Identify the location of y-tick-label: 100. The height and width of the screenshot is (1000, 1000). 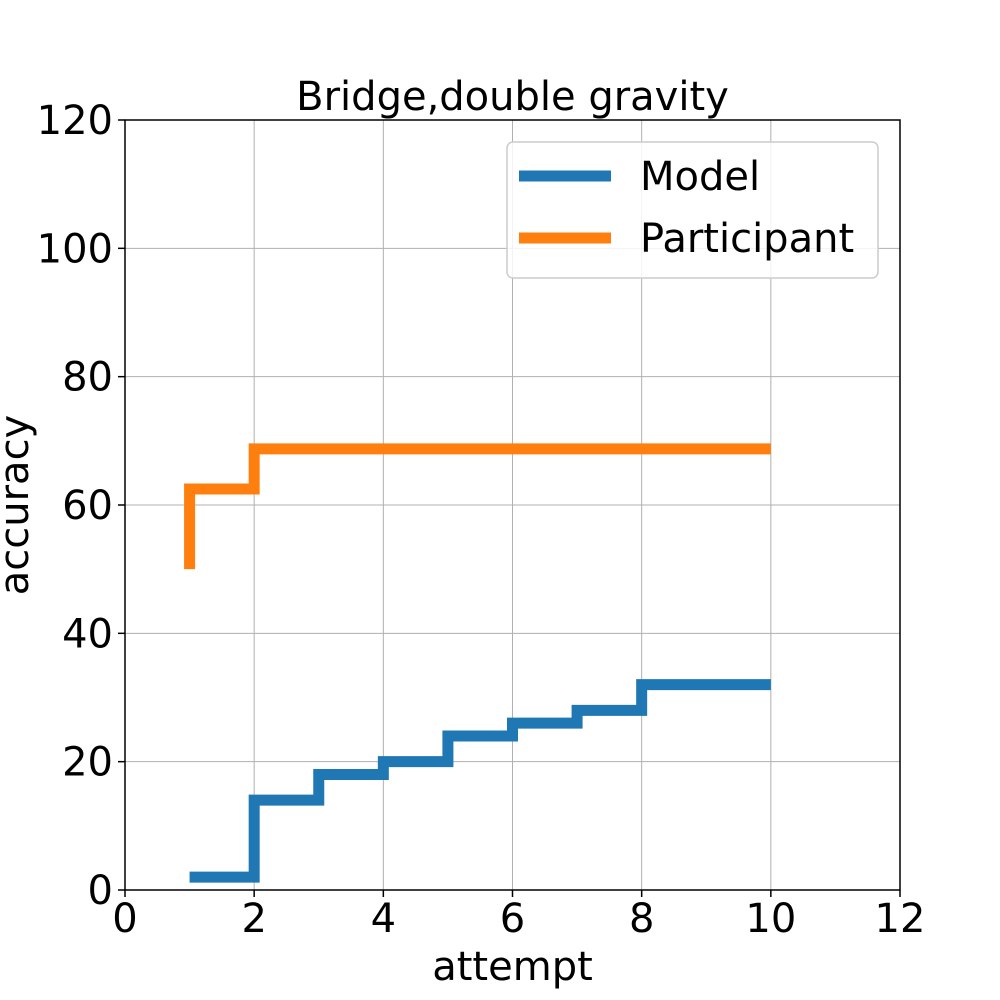
(75, 249).